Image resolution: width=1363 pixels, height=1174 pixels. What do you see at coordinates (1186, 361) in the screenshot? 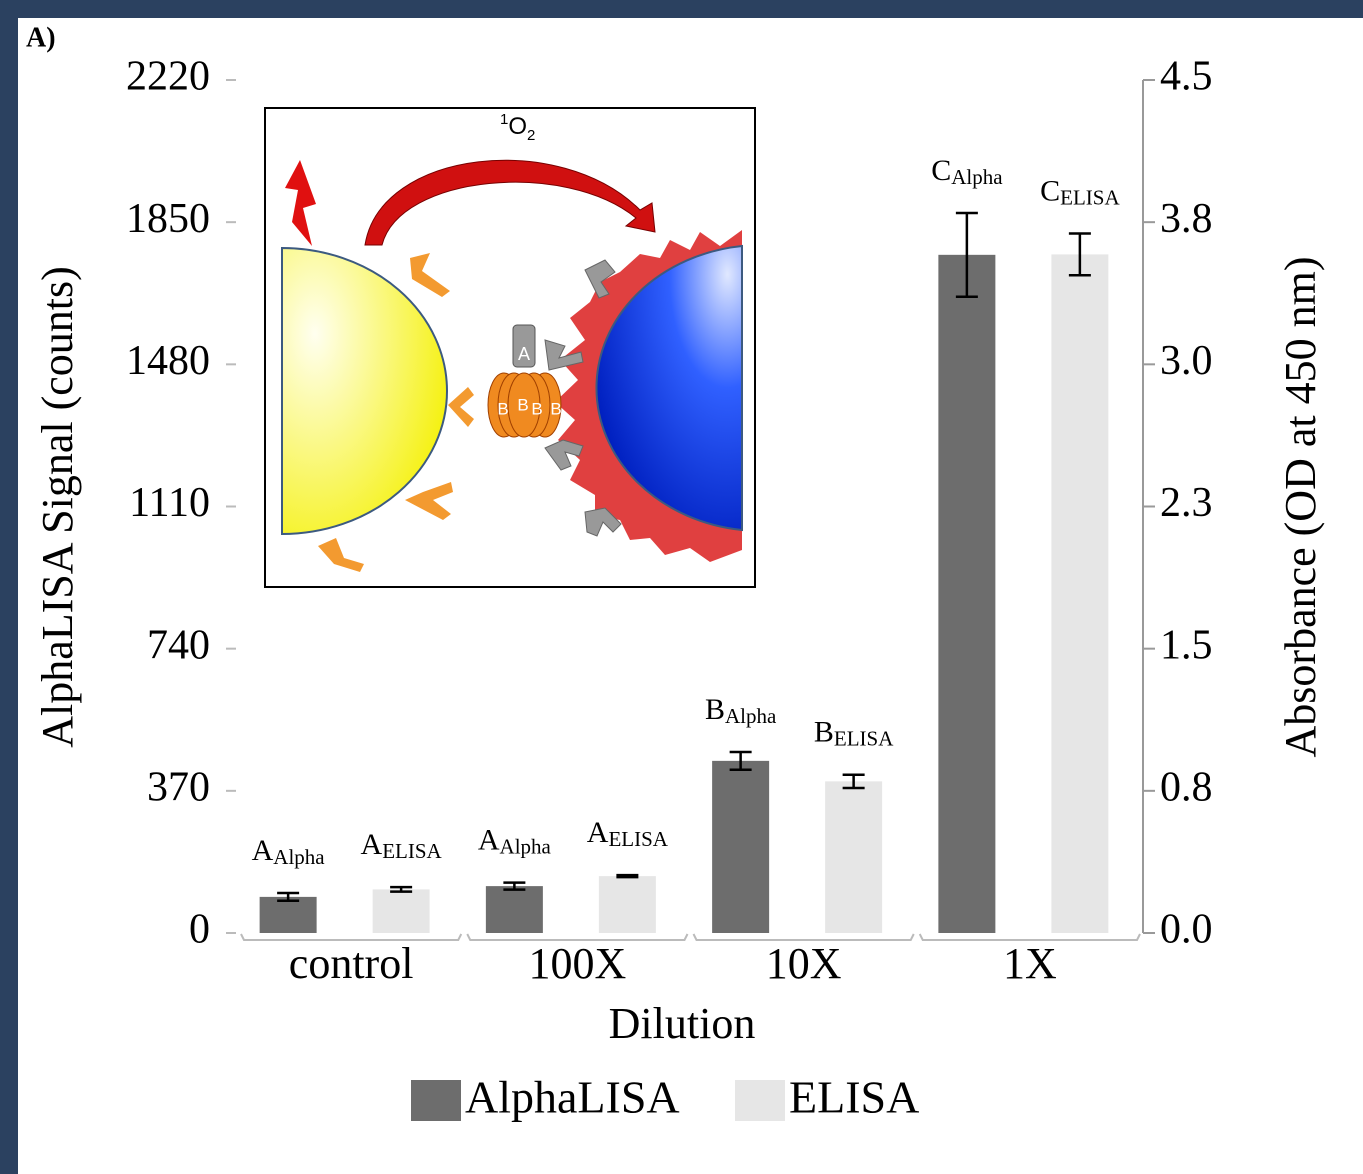
I see `y2-tick-label: 3.0` at bounding box center [1186, 361].